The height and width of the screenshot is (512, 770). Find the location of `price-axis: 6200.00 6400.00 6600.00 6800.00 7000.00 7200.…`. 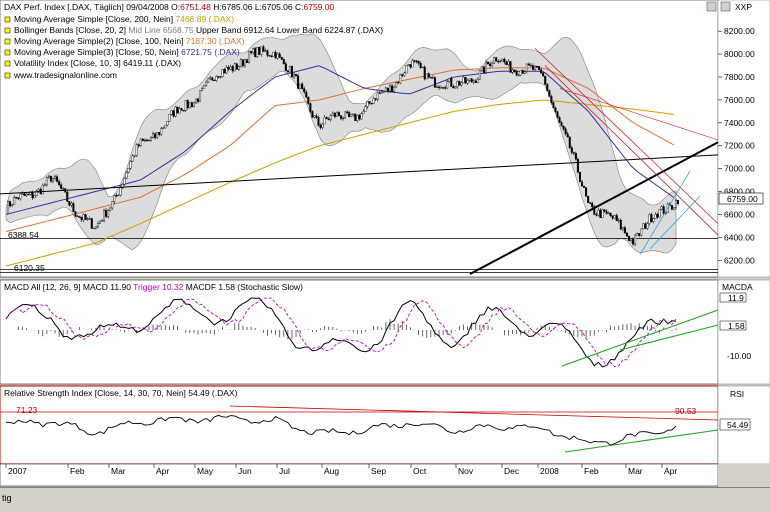

price-axis: 6200.00 6400.00 6600.00 6800.00 7000.00 7200.… is located at coordinates (736, 145).